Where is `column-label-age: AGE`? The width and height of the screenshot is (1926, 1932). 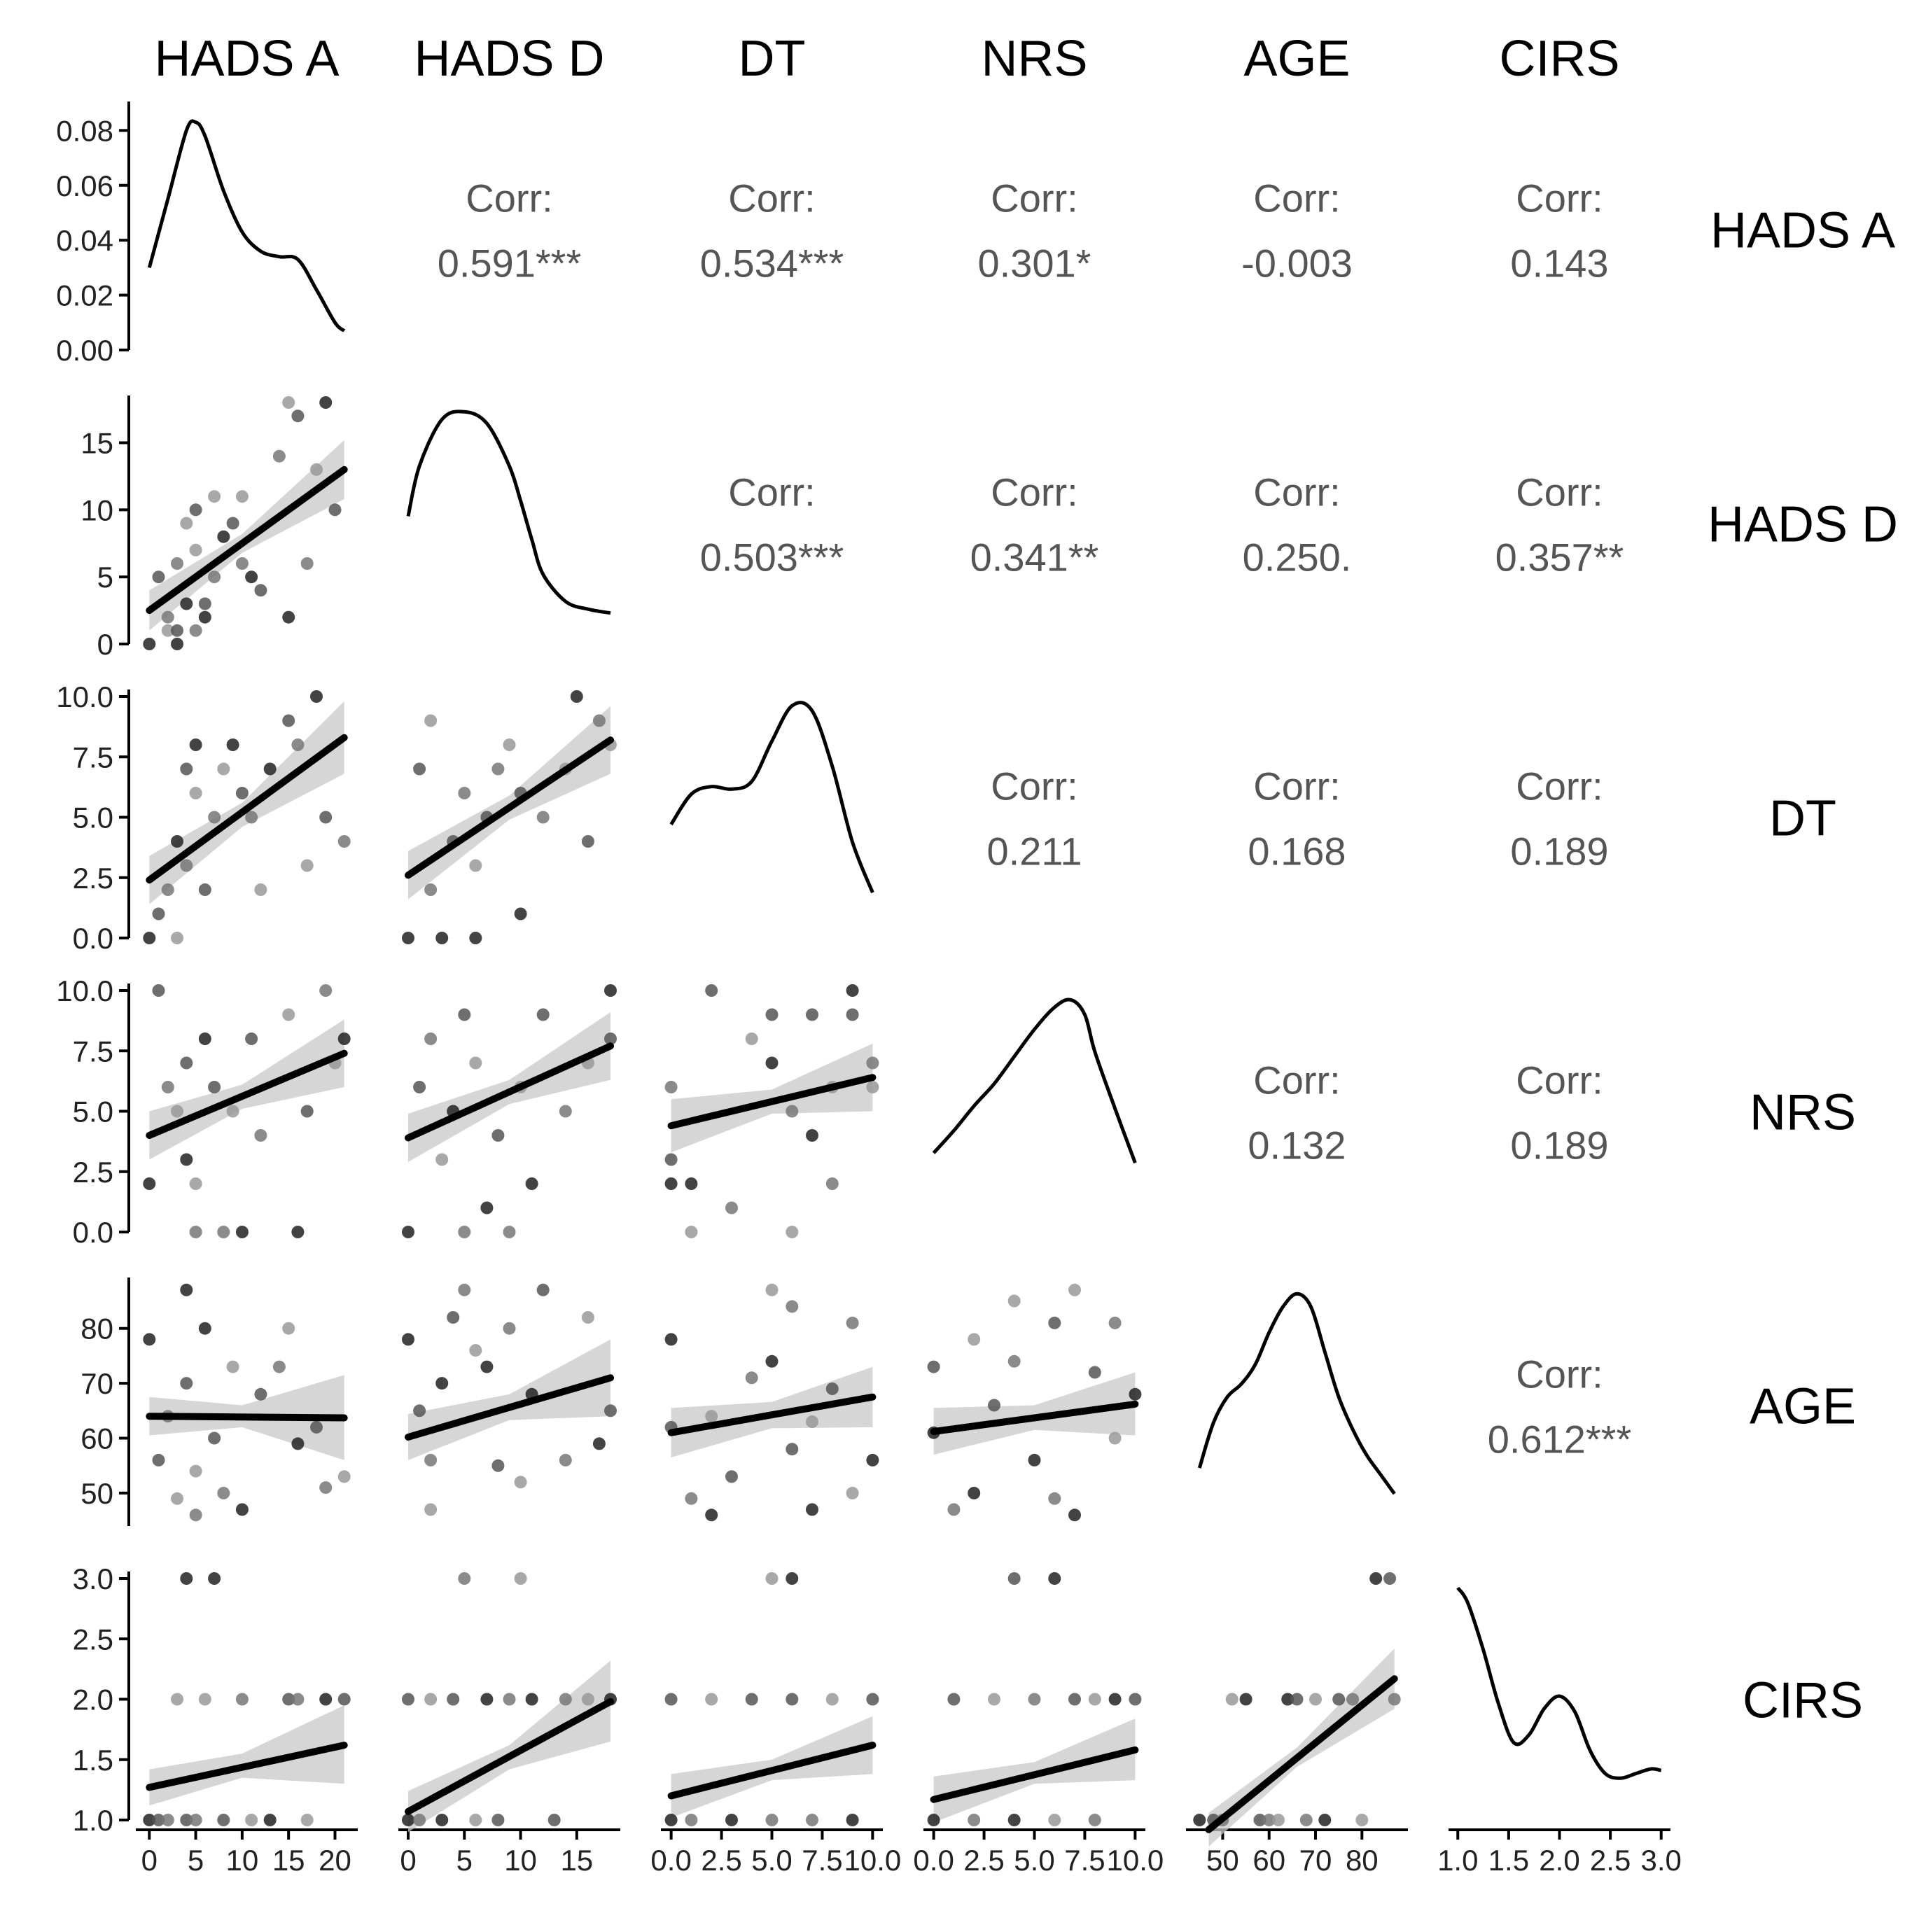 column-label-age: AGE is located at coordinates (1296, 59).